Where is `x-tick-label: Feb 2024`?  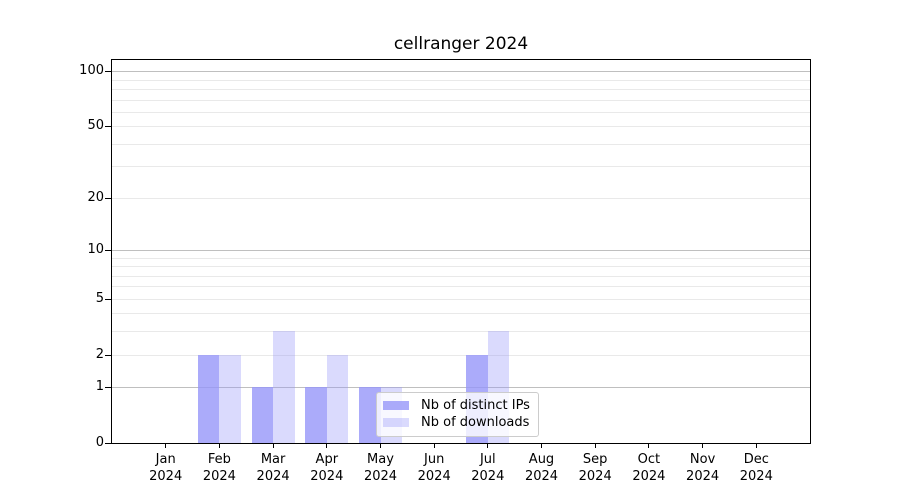 x-tick-label: Feb 2024 is located at coordinates (219, 468).